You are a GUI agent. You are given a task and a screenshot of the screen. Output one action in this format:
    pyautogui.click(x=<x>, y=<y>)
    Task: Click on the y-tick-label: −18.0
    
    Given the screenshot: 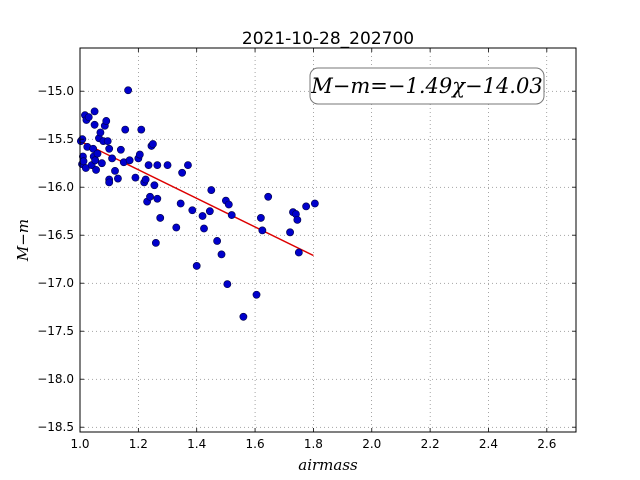 What is the action you would take?
    pyautogui.click(x=55, y=379)
    